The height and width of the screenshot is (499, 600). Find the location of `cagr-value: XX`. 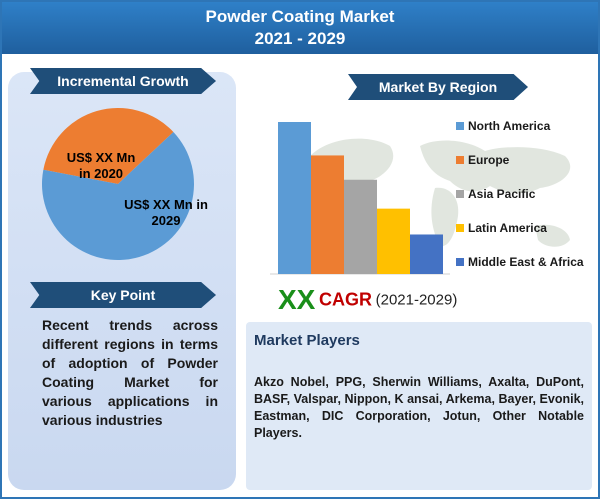

cagr-value: XX is located at coordinates (297, 299).